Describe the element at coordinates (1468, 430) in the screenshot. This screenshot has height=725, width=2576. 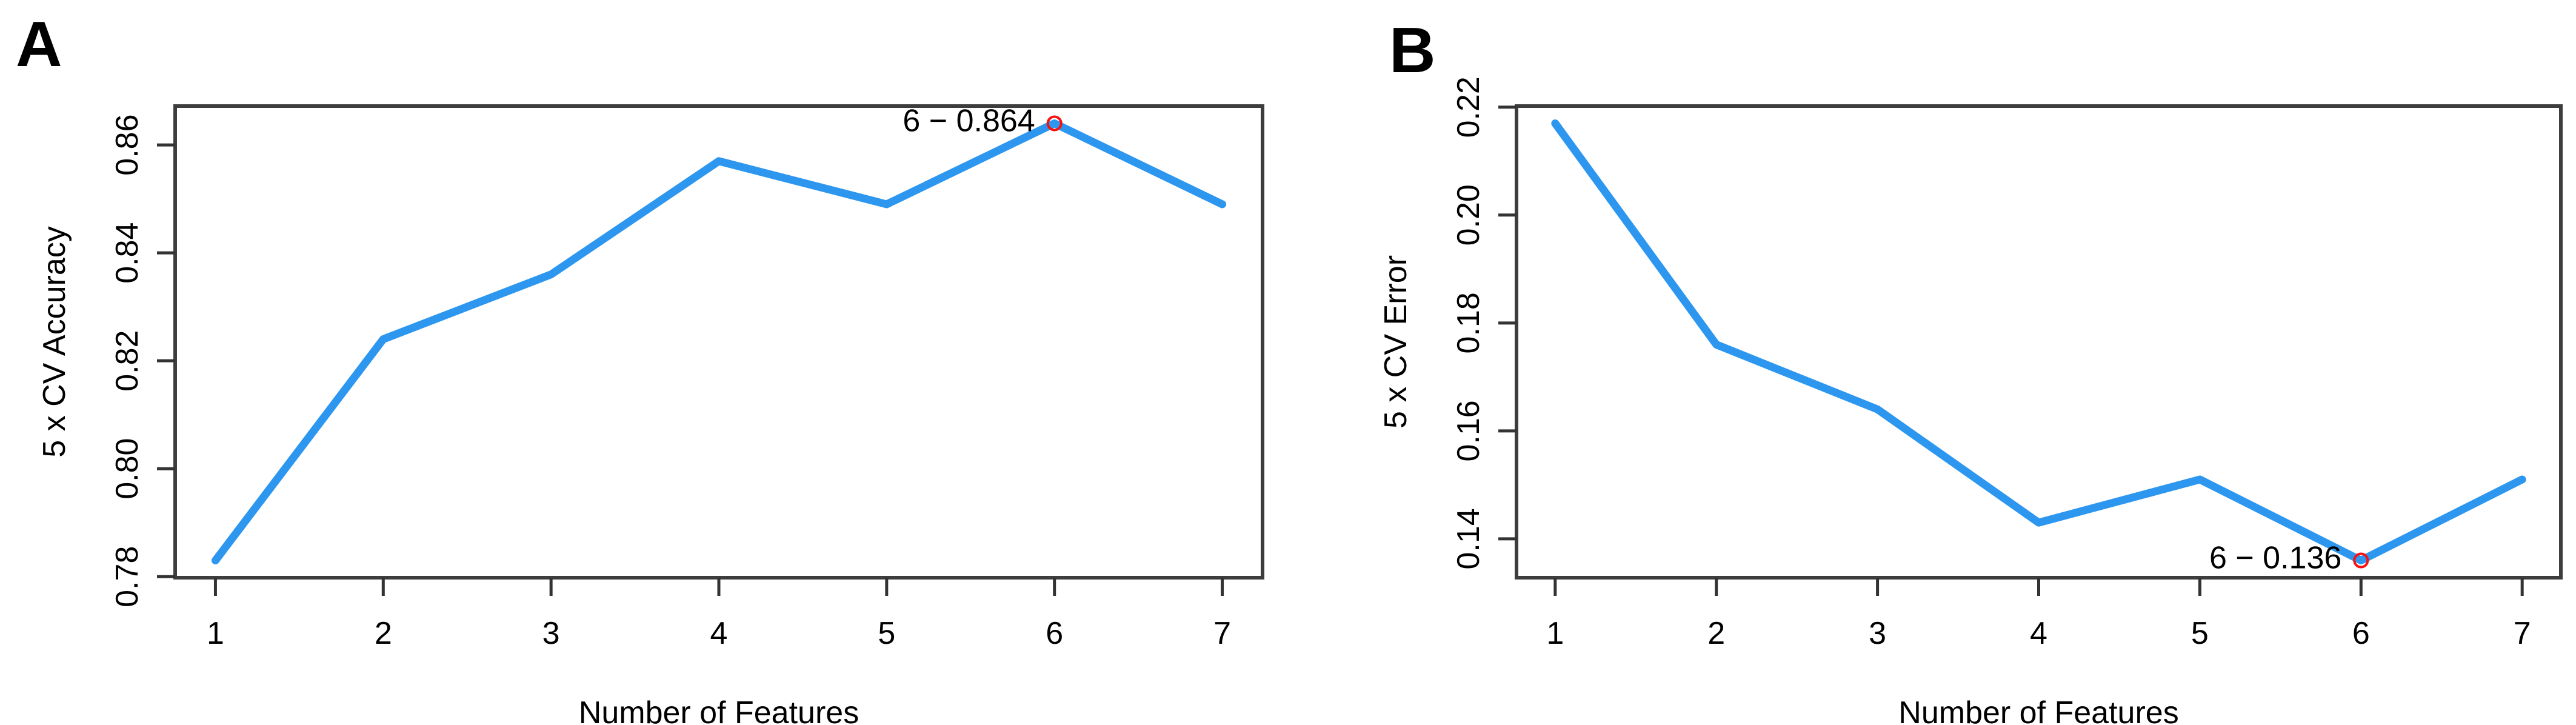
I see `y-tick-label: 0.16` at that location.